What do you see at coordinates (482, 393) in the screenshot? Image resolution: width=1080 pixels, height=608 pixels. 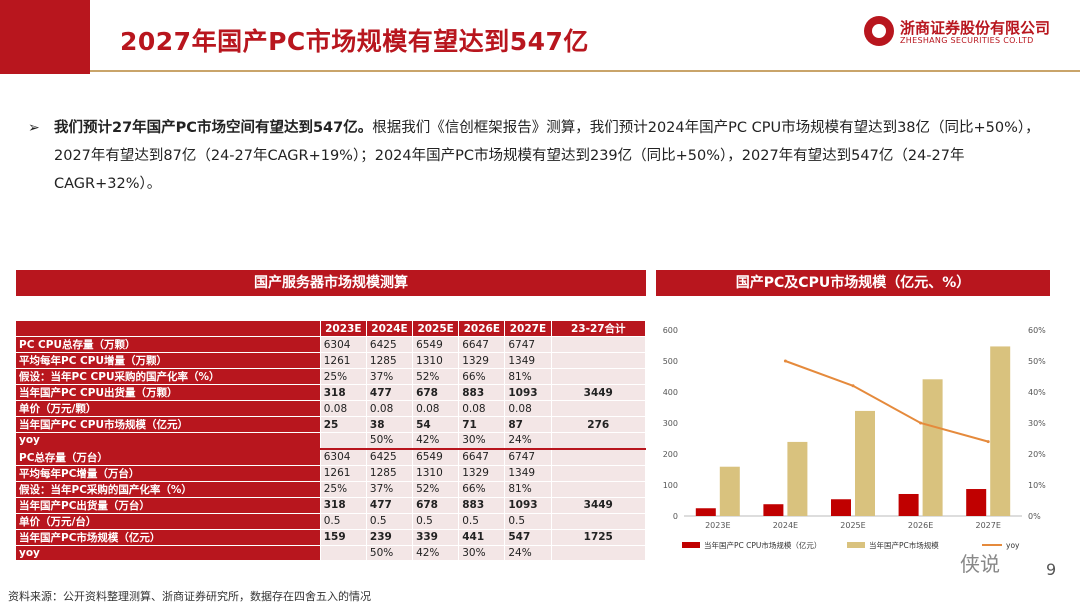 I see `table-cell: 883` at bounding box center [482, 393].